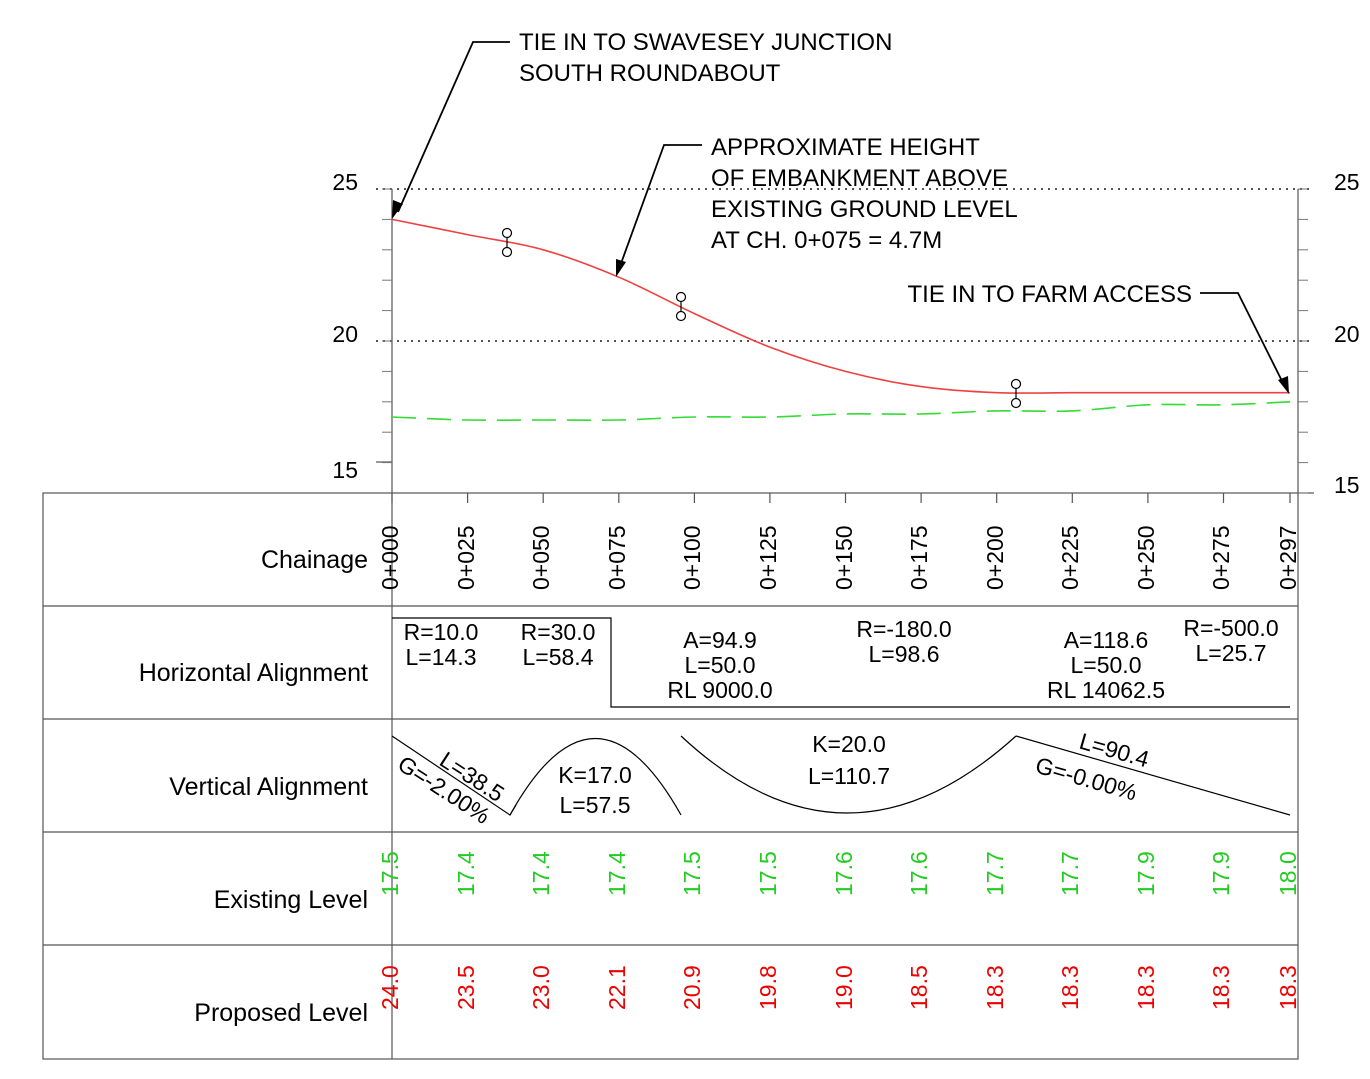 This screenshot has width=1370, height=1079. What do you see at coordinates (1049, 294) in the screenshot?
I see `note-line: TIE IN TO FARM ACCESS` at bounding box center [1049, 294].